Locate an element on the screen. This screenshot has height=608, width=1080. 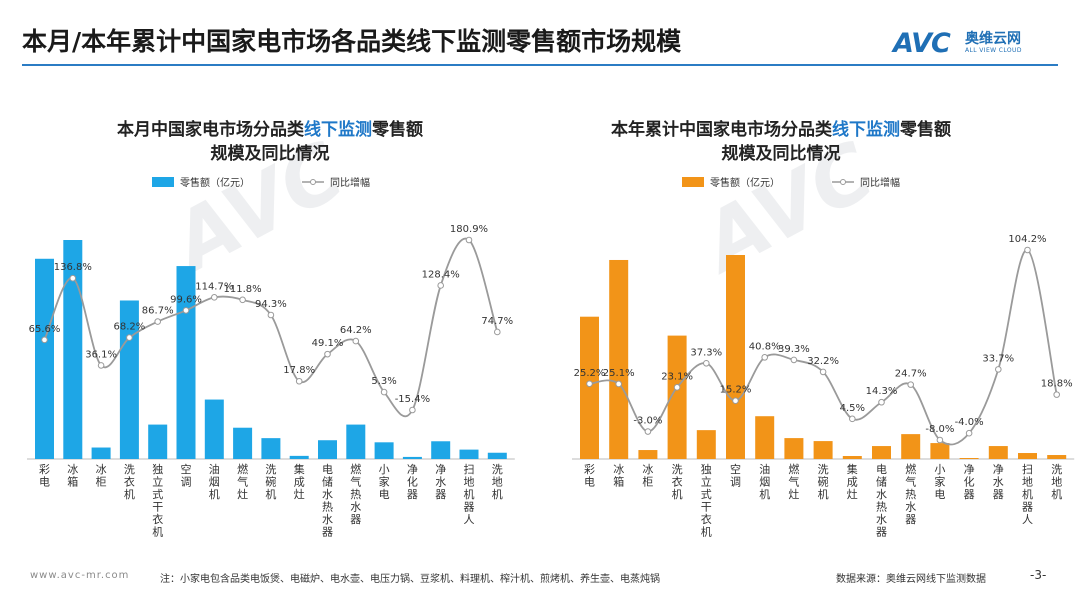
page-title: 本月/本年累计中国家电市场各品类线下监测零售额市场规模 is located at coordinates (352, 41).